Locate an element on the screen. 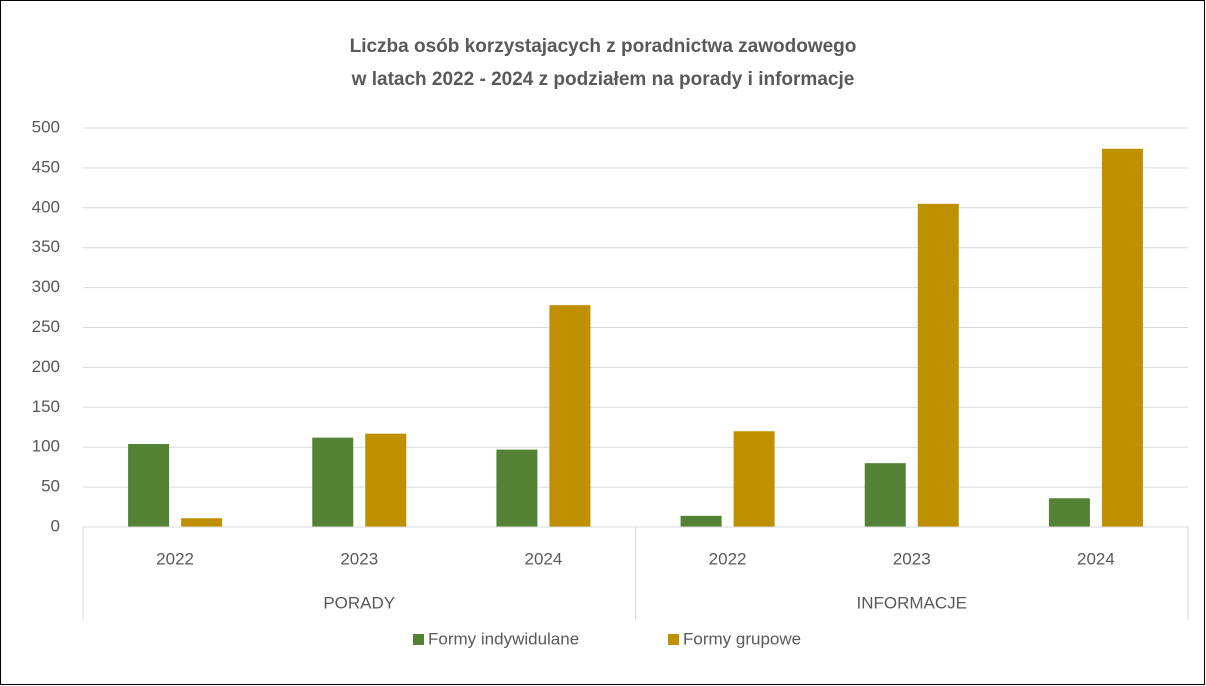  y-tick-label: 500 is located at coordinates (46, 126).